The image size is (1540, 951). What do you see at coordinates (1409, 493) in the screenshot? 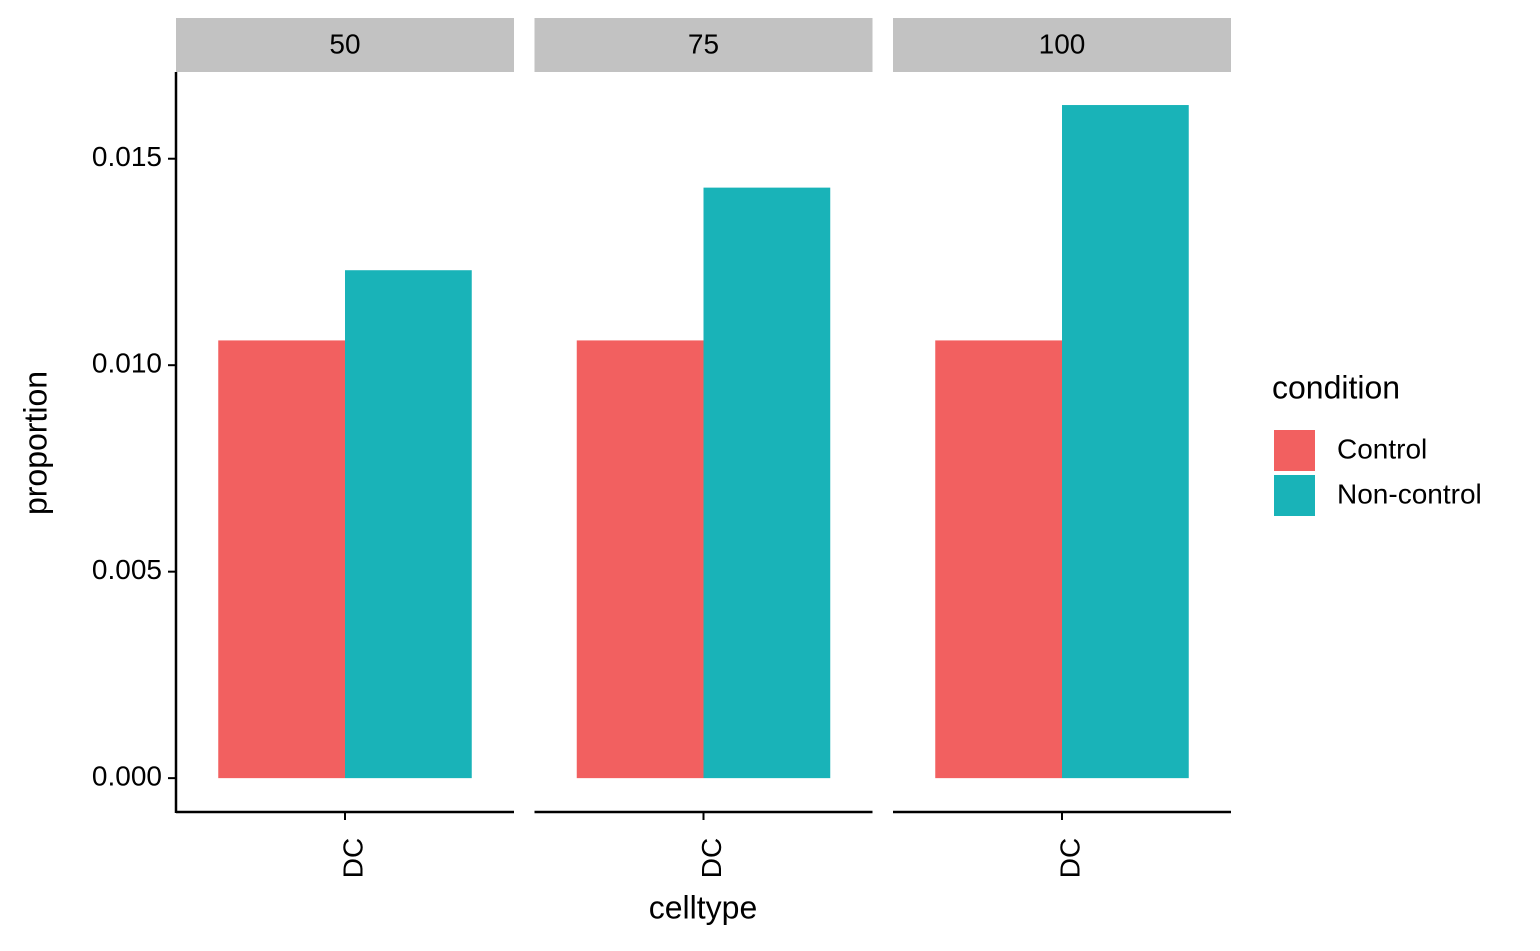
I see `legend-label: Non-control` at bounding box center [1409, 493].